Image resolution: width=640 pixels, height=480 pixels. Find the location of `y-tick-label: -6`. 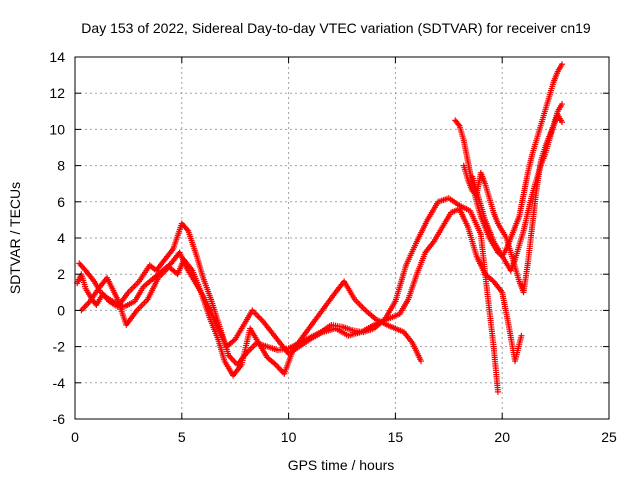

y-tick-label: -6 is located at coordinates (59, 419).